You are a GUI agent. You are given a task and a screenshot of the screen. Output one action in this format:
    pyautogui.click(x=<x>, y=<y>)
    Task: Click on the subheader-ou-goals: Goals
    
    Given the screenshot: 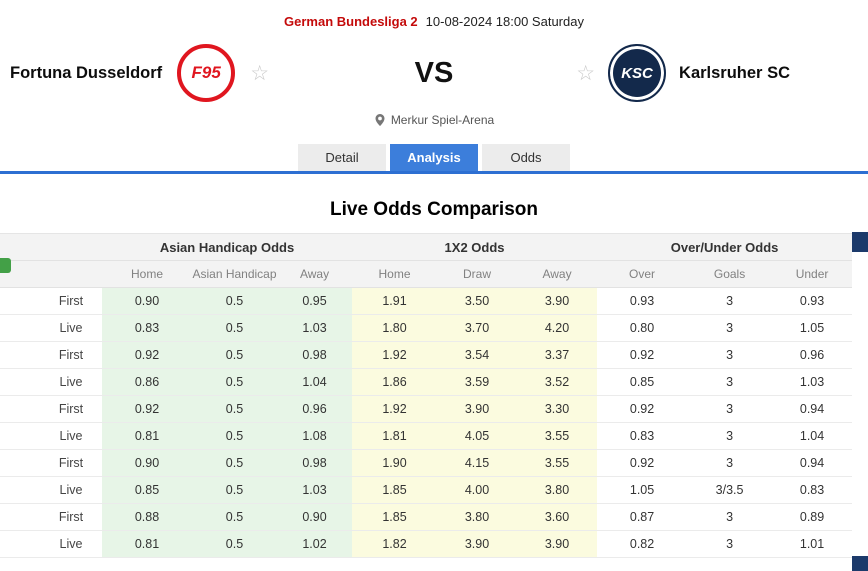 What is the action you would take?
    pyautogui.click(x=730, y=274)
    